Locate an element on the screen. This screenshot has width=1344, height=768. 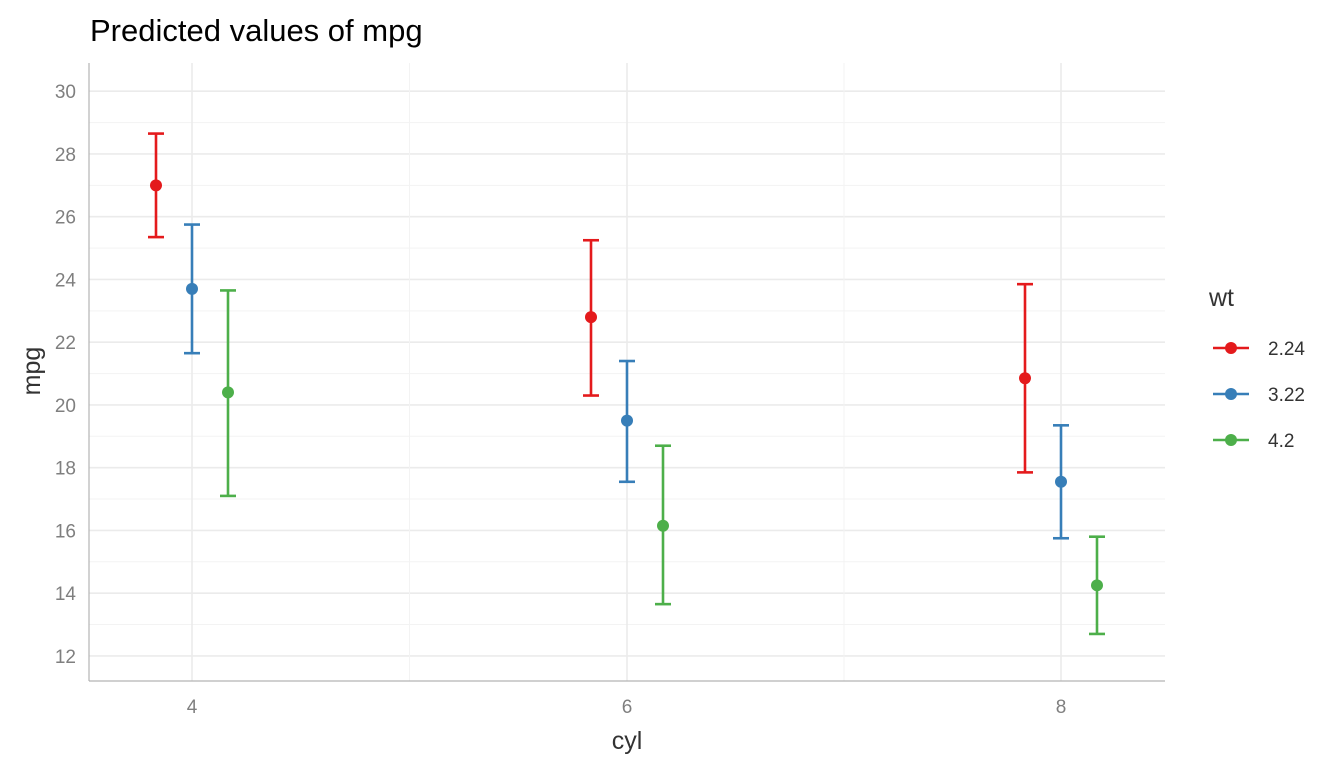
y-tick-label: 18 is located at coordinates (65, 469).